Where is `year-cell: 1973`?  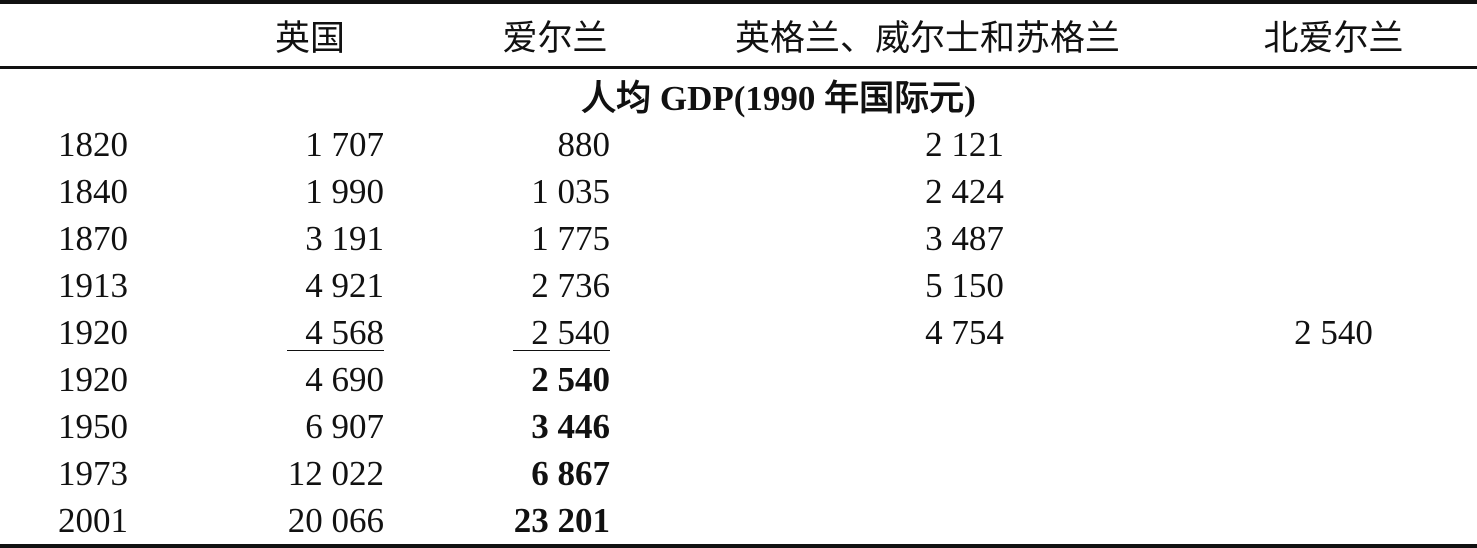 year-cell: 1973 is located at coordinates (100, 473).